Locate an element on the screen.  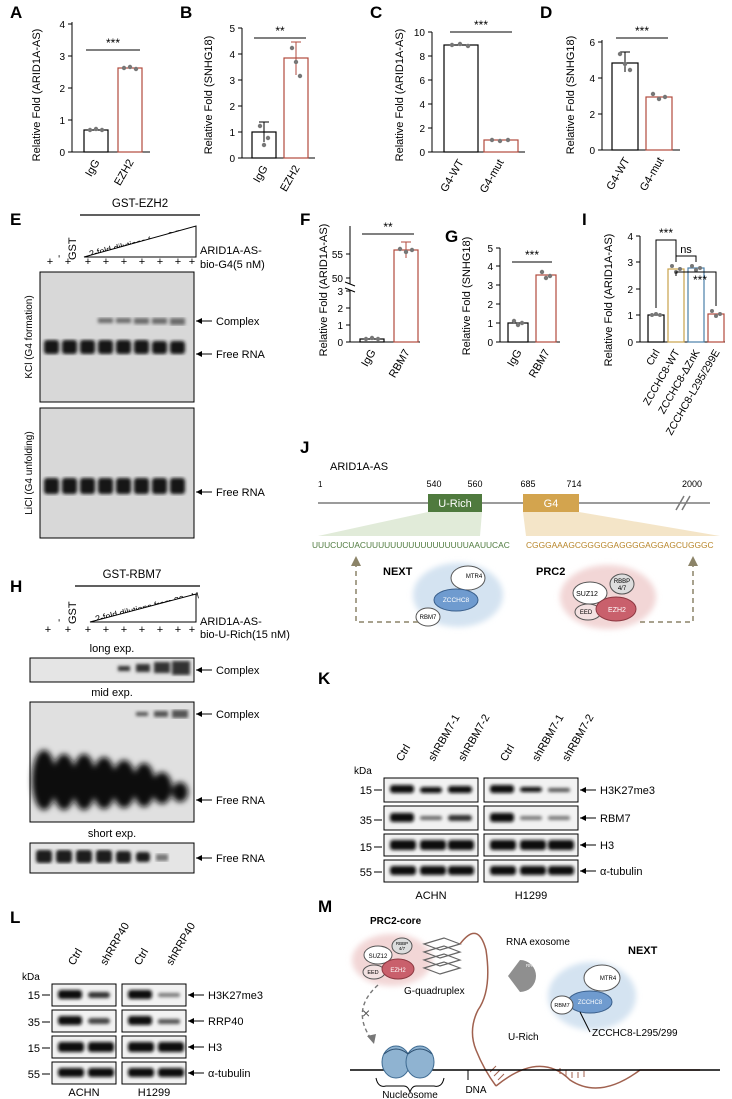
gradient-triangle is located at coordinates (143, 608).